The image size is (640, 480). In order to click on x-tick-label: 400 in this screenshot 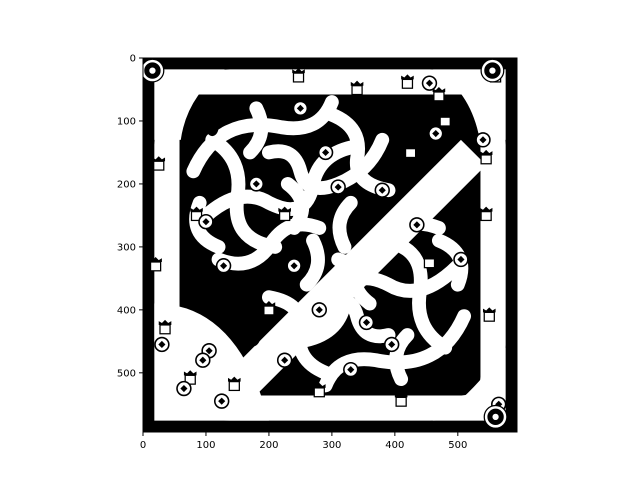, I will do `click(394, 445)`.